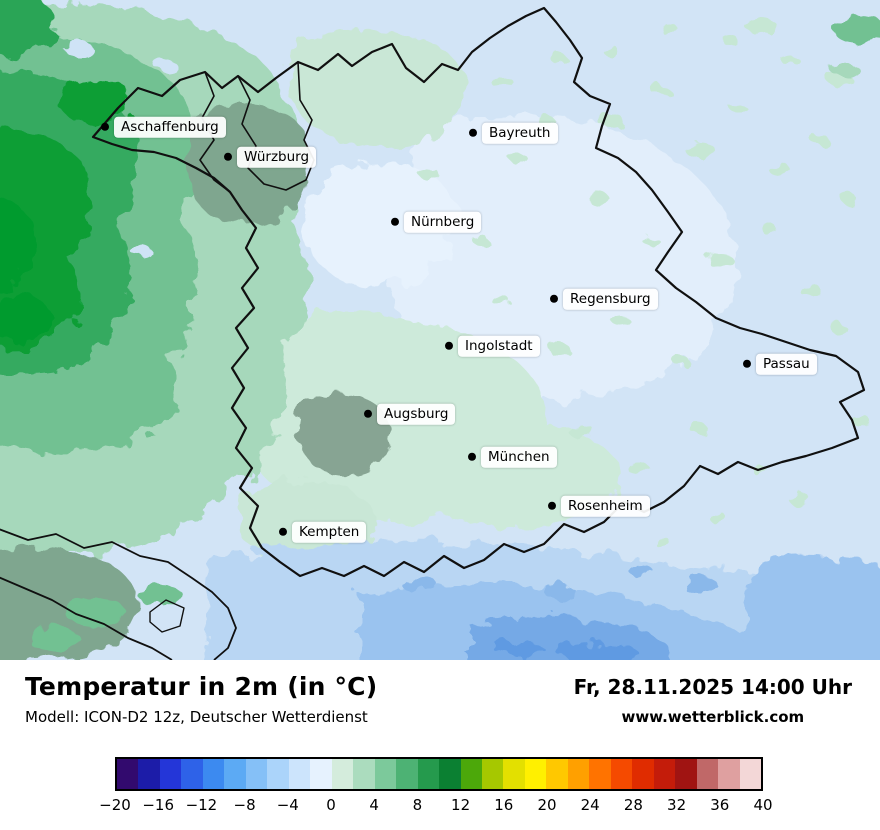 Image resolution: width=880 pixels, height=830 pixels. Describe the element at coordinates (590, 805) in the screenshot. I see `legend-tick-label: 24` at that location.